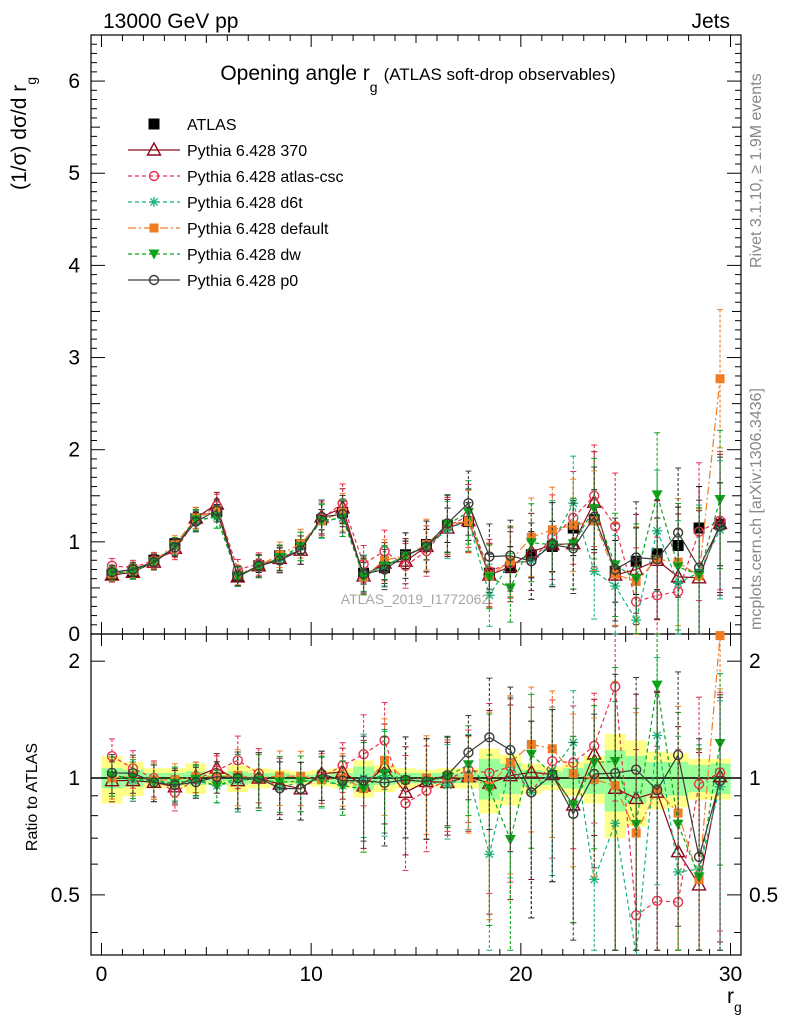 The width and height of the screenshot is (786, 1024). I want to click on x-tick-label: 10, so click(310, 974).